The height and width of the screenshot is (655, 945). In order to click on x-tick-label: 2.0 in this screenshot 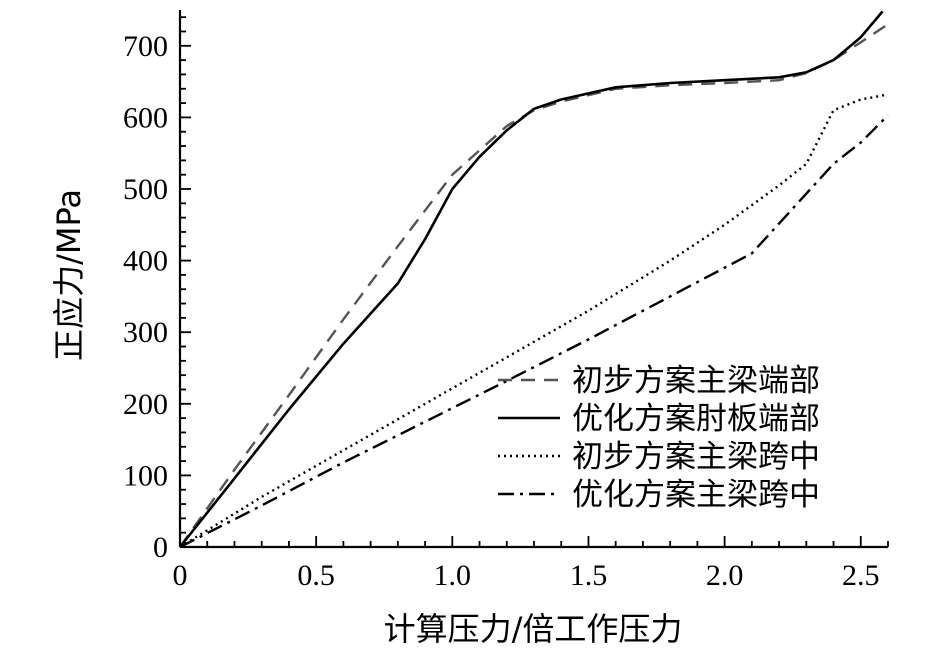, I will do `click(725, 575)`.